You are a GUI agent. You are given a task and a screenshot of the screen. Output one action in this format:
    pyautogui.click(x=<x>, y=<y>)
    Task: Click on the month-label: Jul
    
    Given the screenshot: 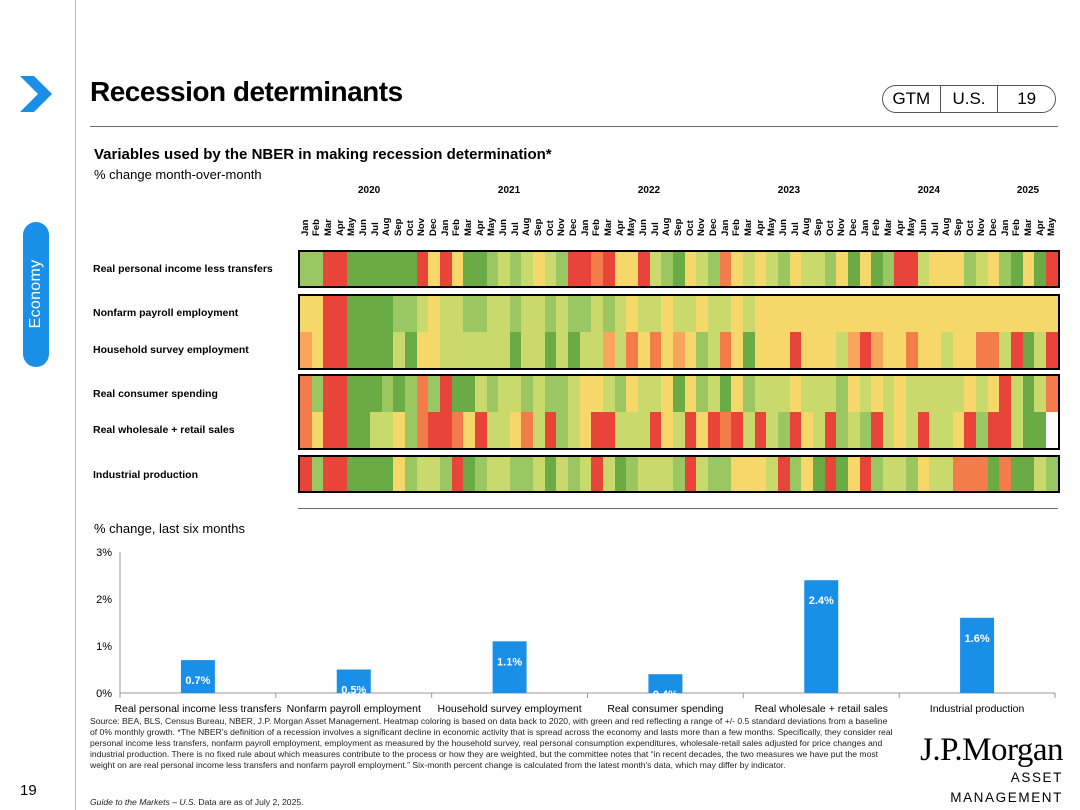 What is the action you would take?
    pyautogui.click(x=655, y=229)
    